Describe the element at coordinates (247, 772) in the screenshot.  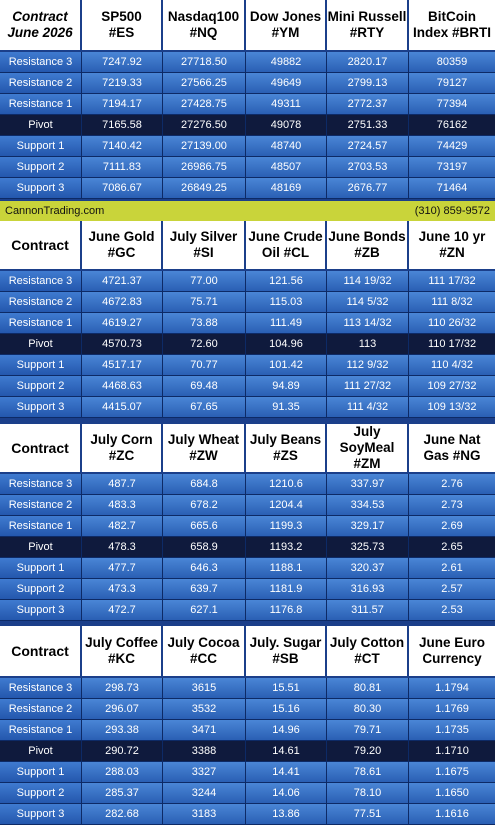
I see `level-row: Support 1 288.03 3327 14.41 78.61 1.1675` at that location.